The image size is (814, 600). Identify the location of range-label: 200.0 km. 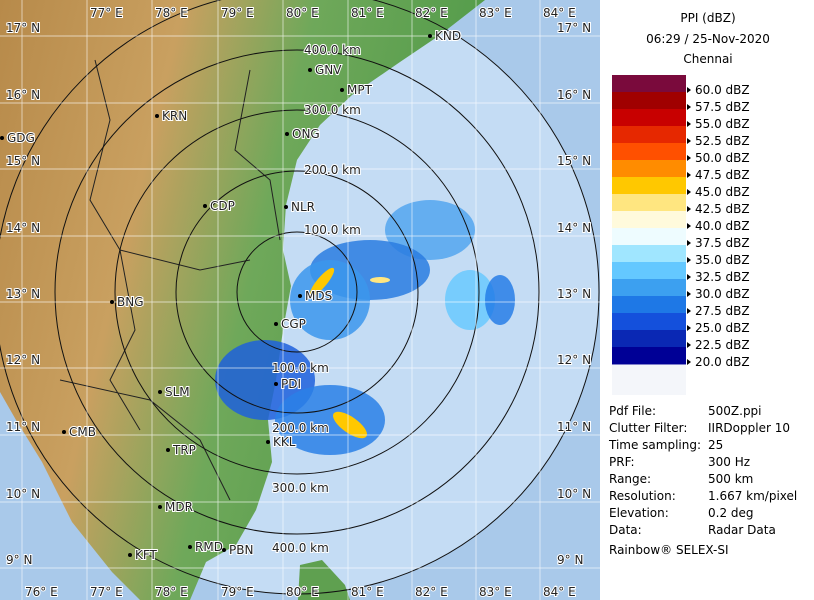
(300, 428).